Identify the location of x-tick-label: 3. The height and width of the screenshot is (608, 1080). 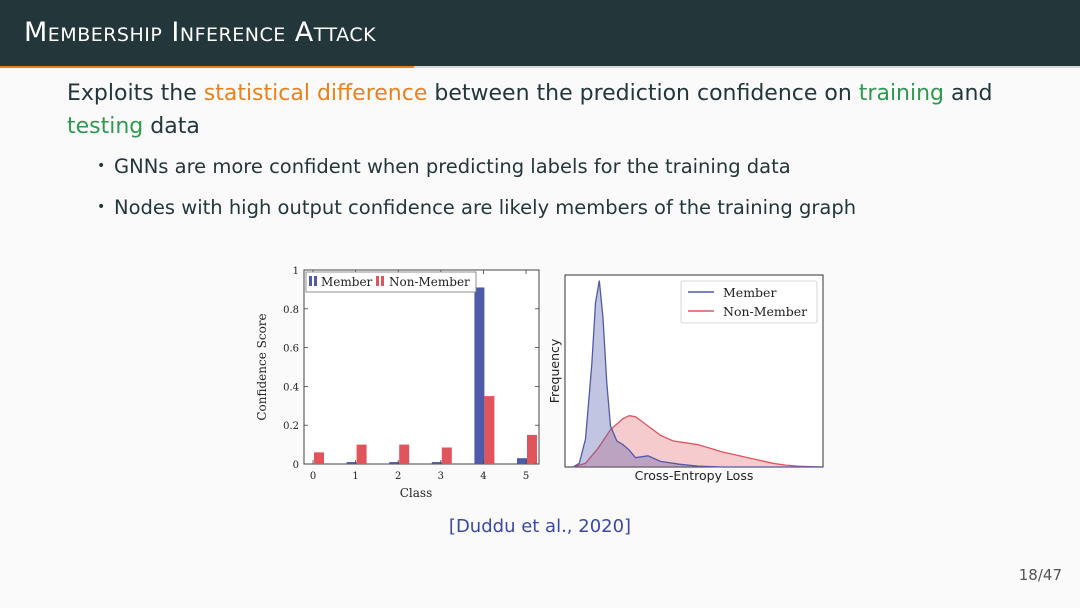
(441, 476).